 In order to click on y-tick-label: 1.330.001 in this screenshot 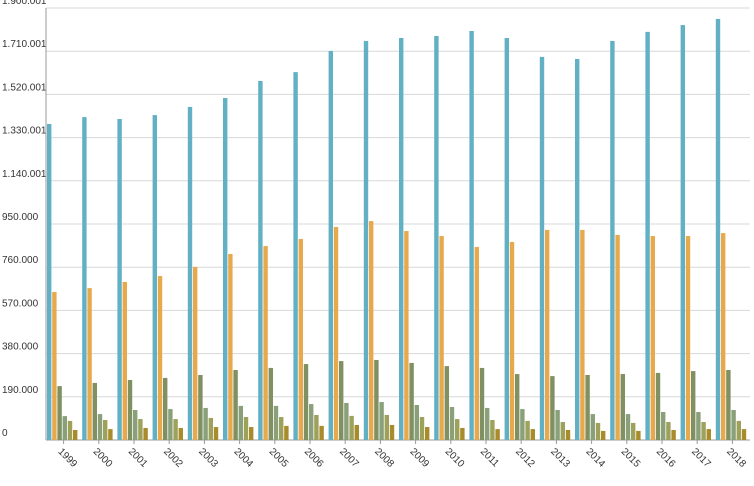, I will do `click(24, 131)`.